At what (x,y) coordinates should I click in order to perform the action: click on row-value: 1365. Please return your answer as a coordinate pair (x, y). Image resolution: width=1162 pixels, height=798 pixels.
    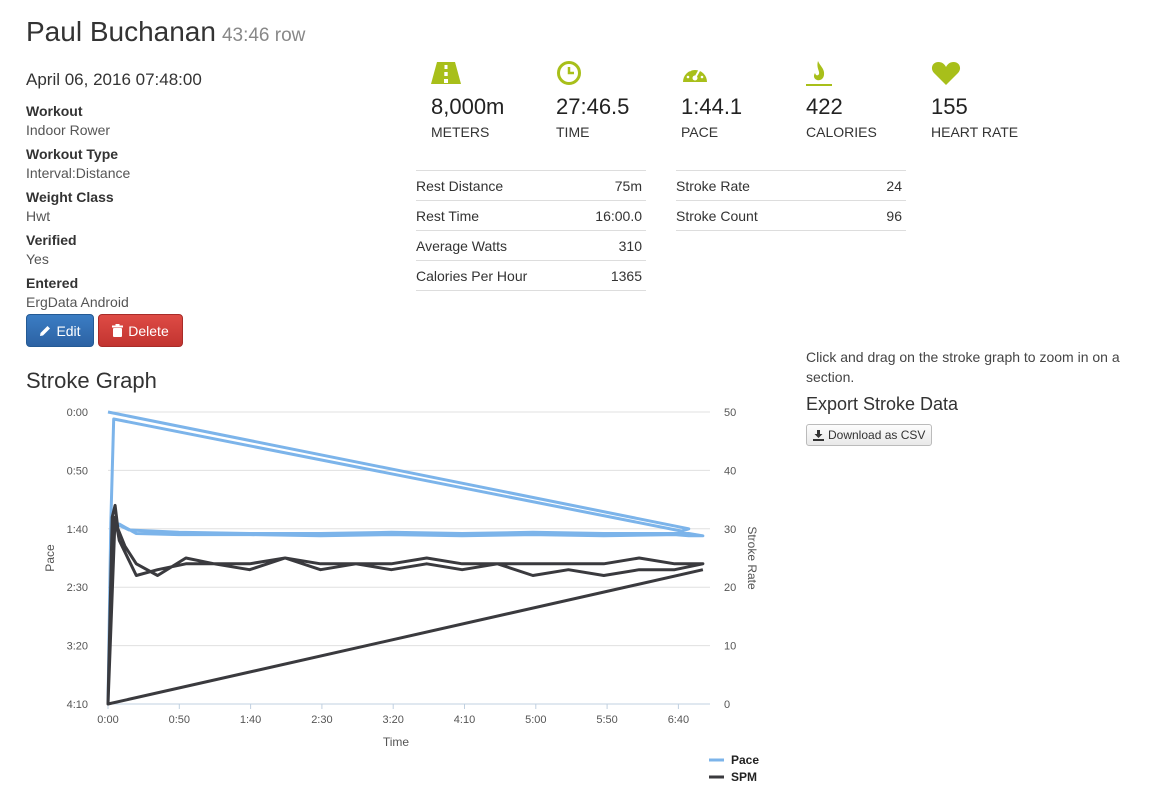
    Looking at the image, I should click on (626, 276).